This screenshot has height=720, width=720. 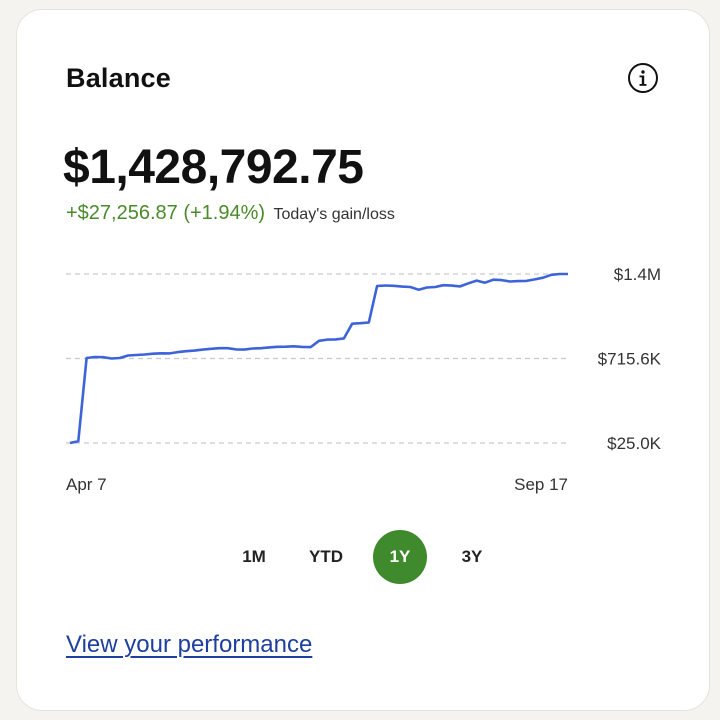 What do you see at coordinates (637, 274) in the screenshot?
I see `y-tick-label: $1.4M` at bounding box center [637, 274].